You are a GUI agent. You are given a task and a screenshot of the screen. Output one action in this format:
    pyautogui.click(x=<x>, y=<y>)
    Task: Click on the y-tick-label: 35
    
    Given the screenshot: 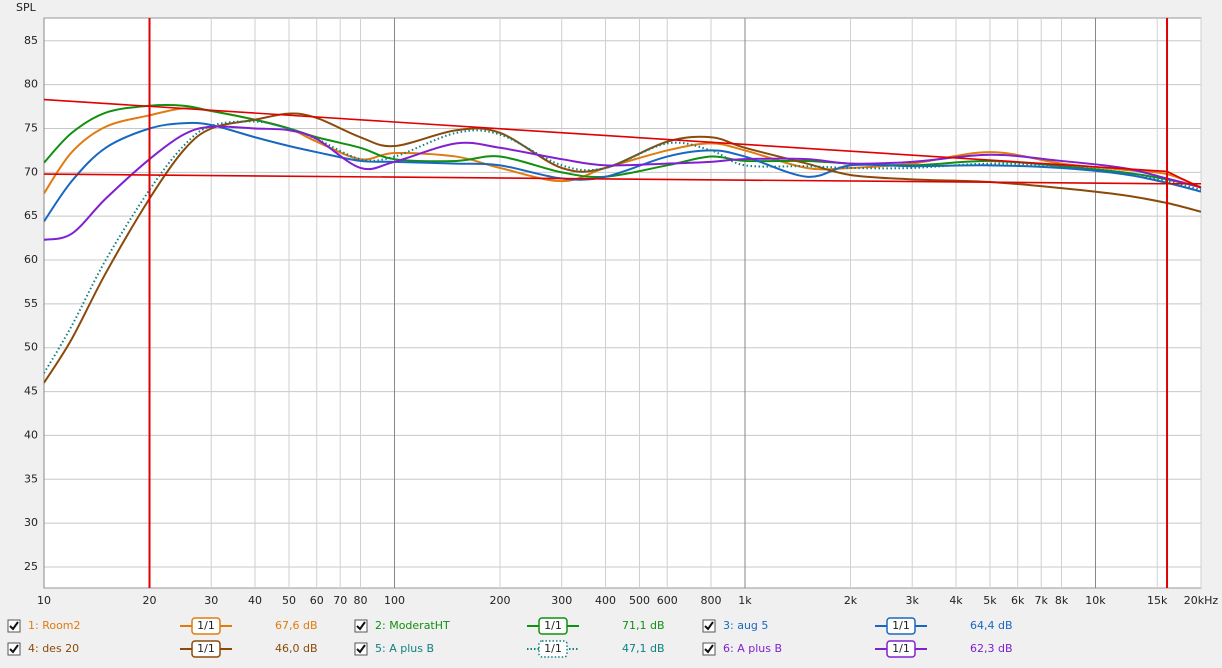 What is the action you would take?
    pyautogui.click(x=31, y=478)
    